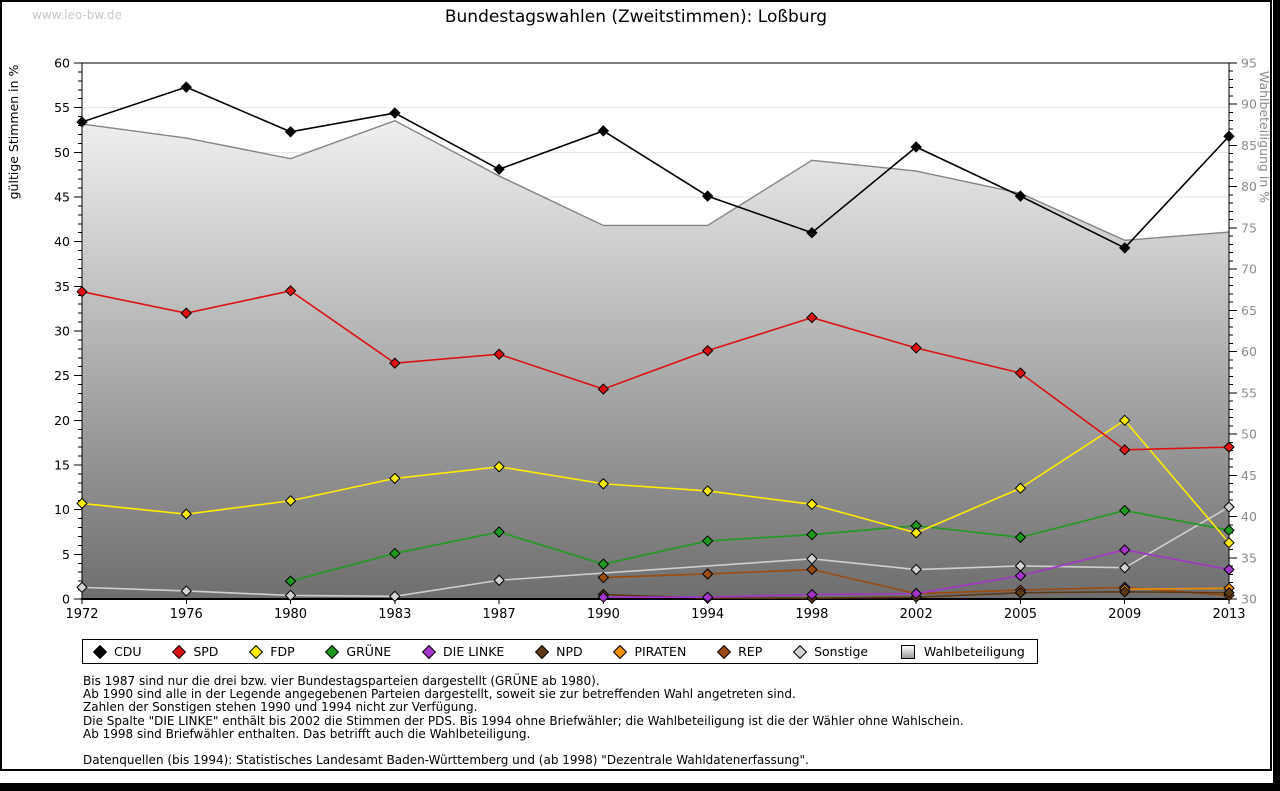  What do you see at coordinates (1249, 310) in the screenshot?
I see `svg-text: 65` at bounding box center [1249, 310].